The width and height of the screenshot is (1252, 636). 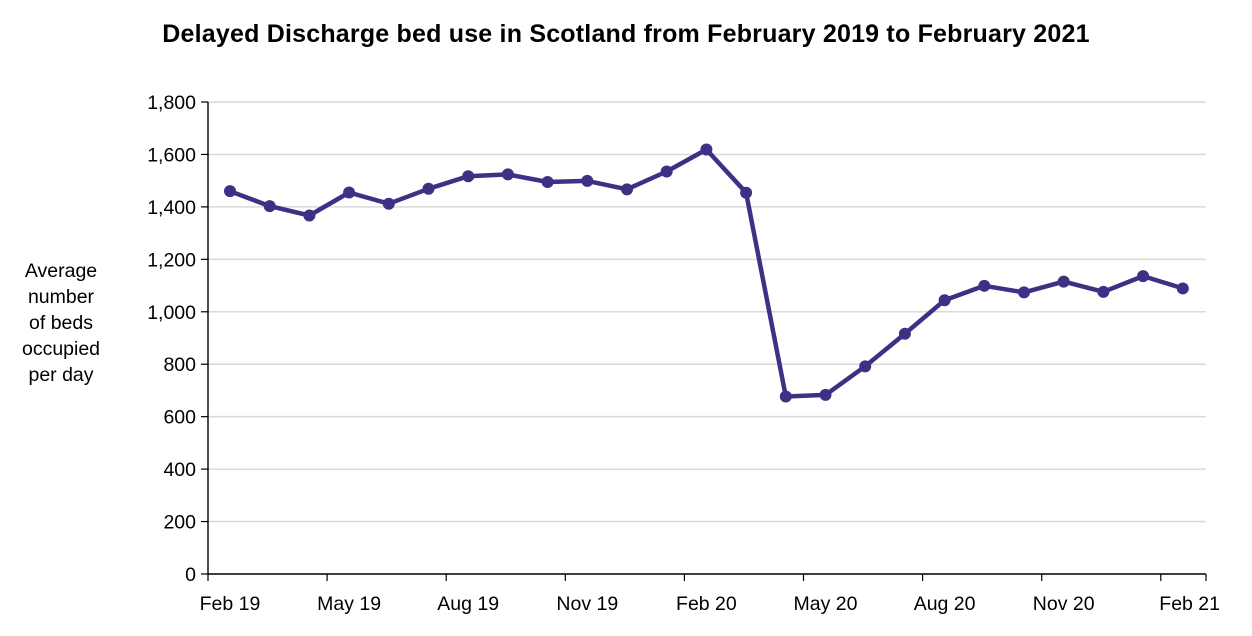 I want to click on y-tick-label: 200, so click(x=179, y=523).